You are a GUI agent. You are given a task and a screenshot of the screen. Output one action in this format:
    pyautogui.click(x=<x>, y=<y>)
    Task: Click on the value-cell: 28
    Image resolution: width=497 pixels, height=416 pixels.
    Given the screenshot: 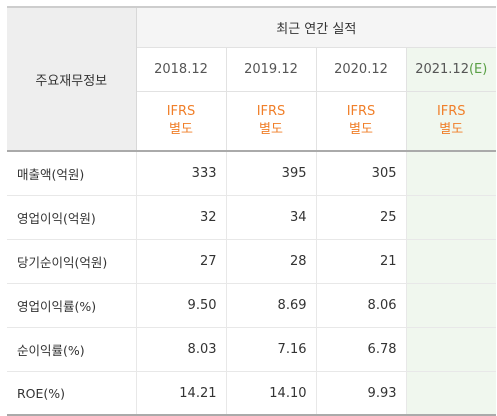 What is the action you would take?
    pyautogui.click(x=271, y=261)
    